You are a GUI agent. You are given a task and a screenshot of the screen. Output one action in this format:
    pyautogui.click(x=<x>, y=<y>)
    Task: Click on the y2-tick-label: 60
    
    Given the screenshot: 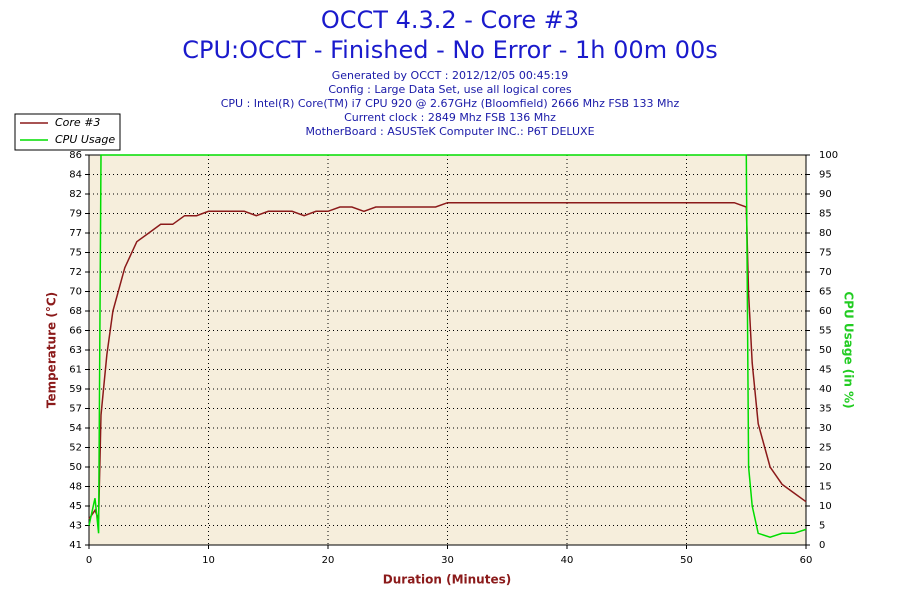 What is the action you would take?
    pyautogui.click(x=825, y=311)
    